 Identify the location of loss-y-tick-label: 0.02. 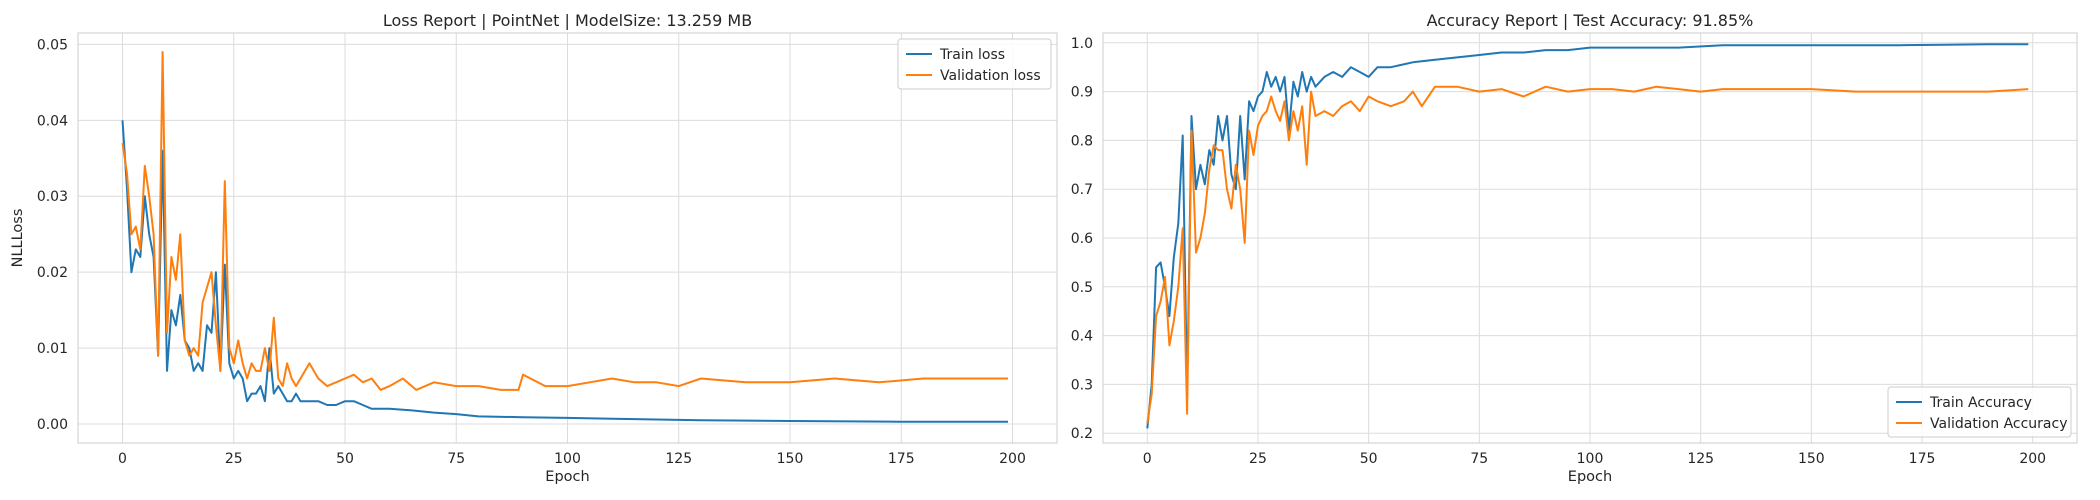
(52, 273).